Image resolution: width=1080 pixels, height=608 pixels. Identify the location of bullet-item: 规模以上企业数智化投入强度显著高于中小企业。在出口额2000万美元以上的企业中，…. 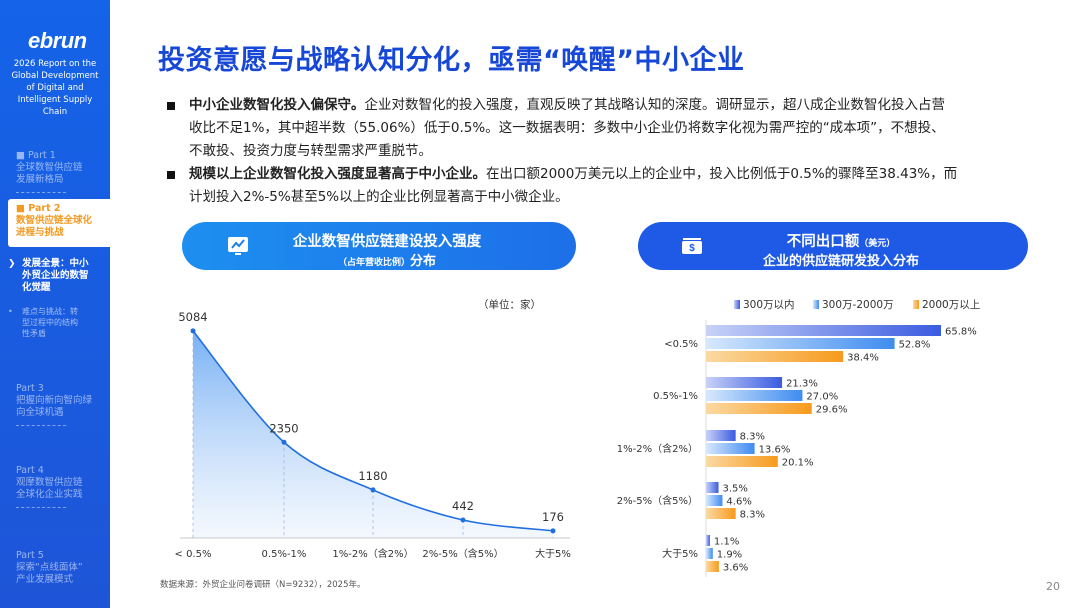
(596, 186).